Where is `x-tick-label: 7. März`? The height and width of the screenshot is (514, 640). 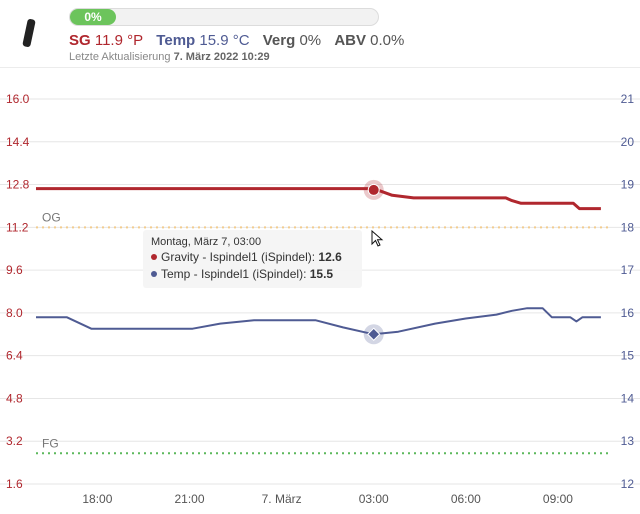 x-tick-label: 7. März is located at coordinates (282, 499).